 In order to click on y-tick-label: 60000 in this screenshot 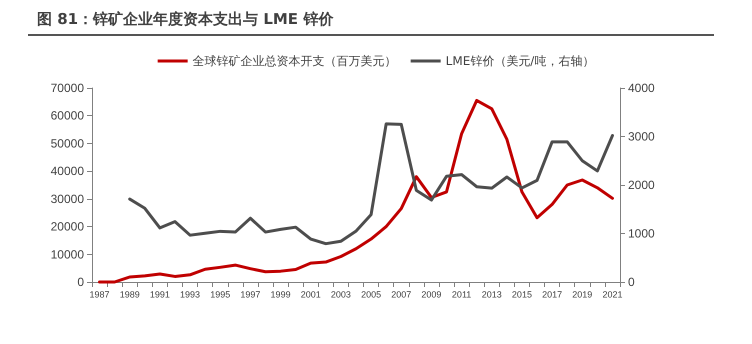, I will do `click(67, 115)`.